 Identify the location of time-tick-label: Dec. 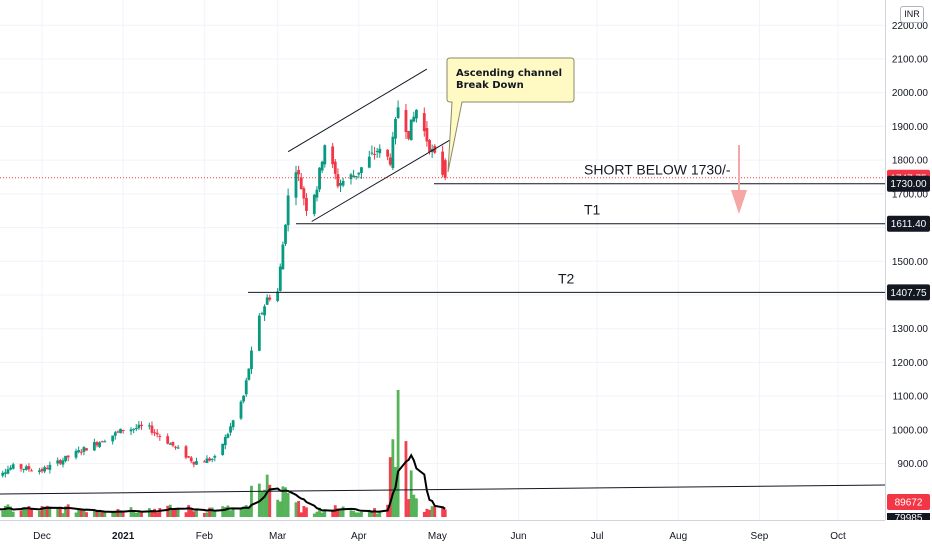
(42, 536).